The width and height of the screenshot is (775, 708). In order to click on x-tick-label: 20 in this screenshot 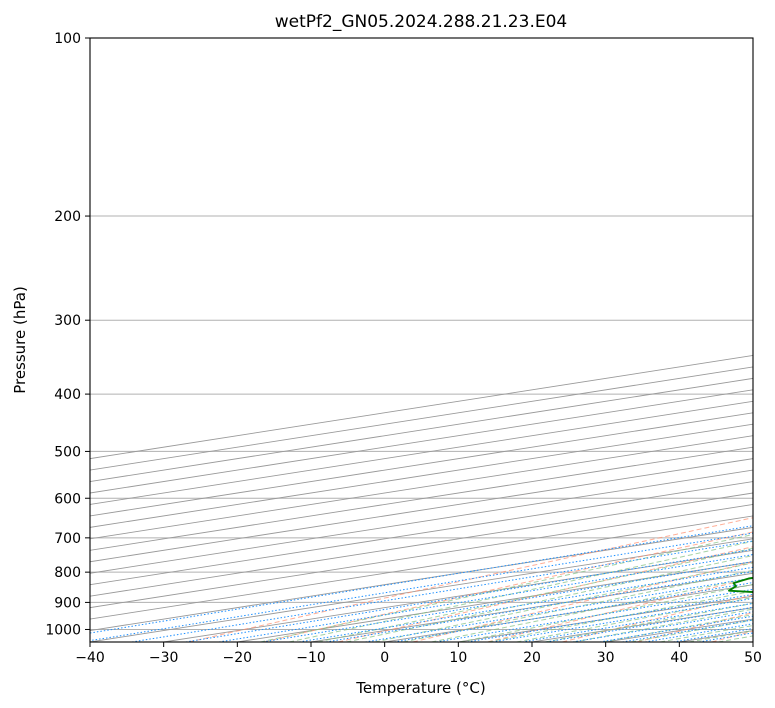, I will do `click(532, 658)`.